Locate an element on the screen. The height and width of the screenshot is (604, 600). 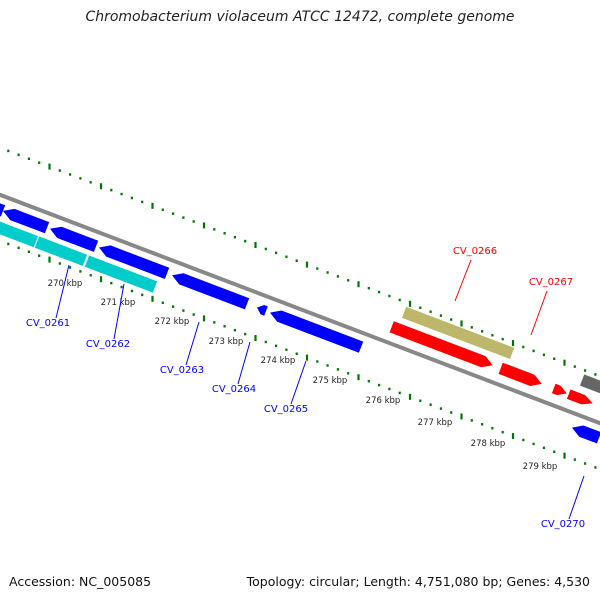
pseudogene-feature is located at coordinates (458, 332).